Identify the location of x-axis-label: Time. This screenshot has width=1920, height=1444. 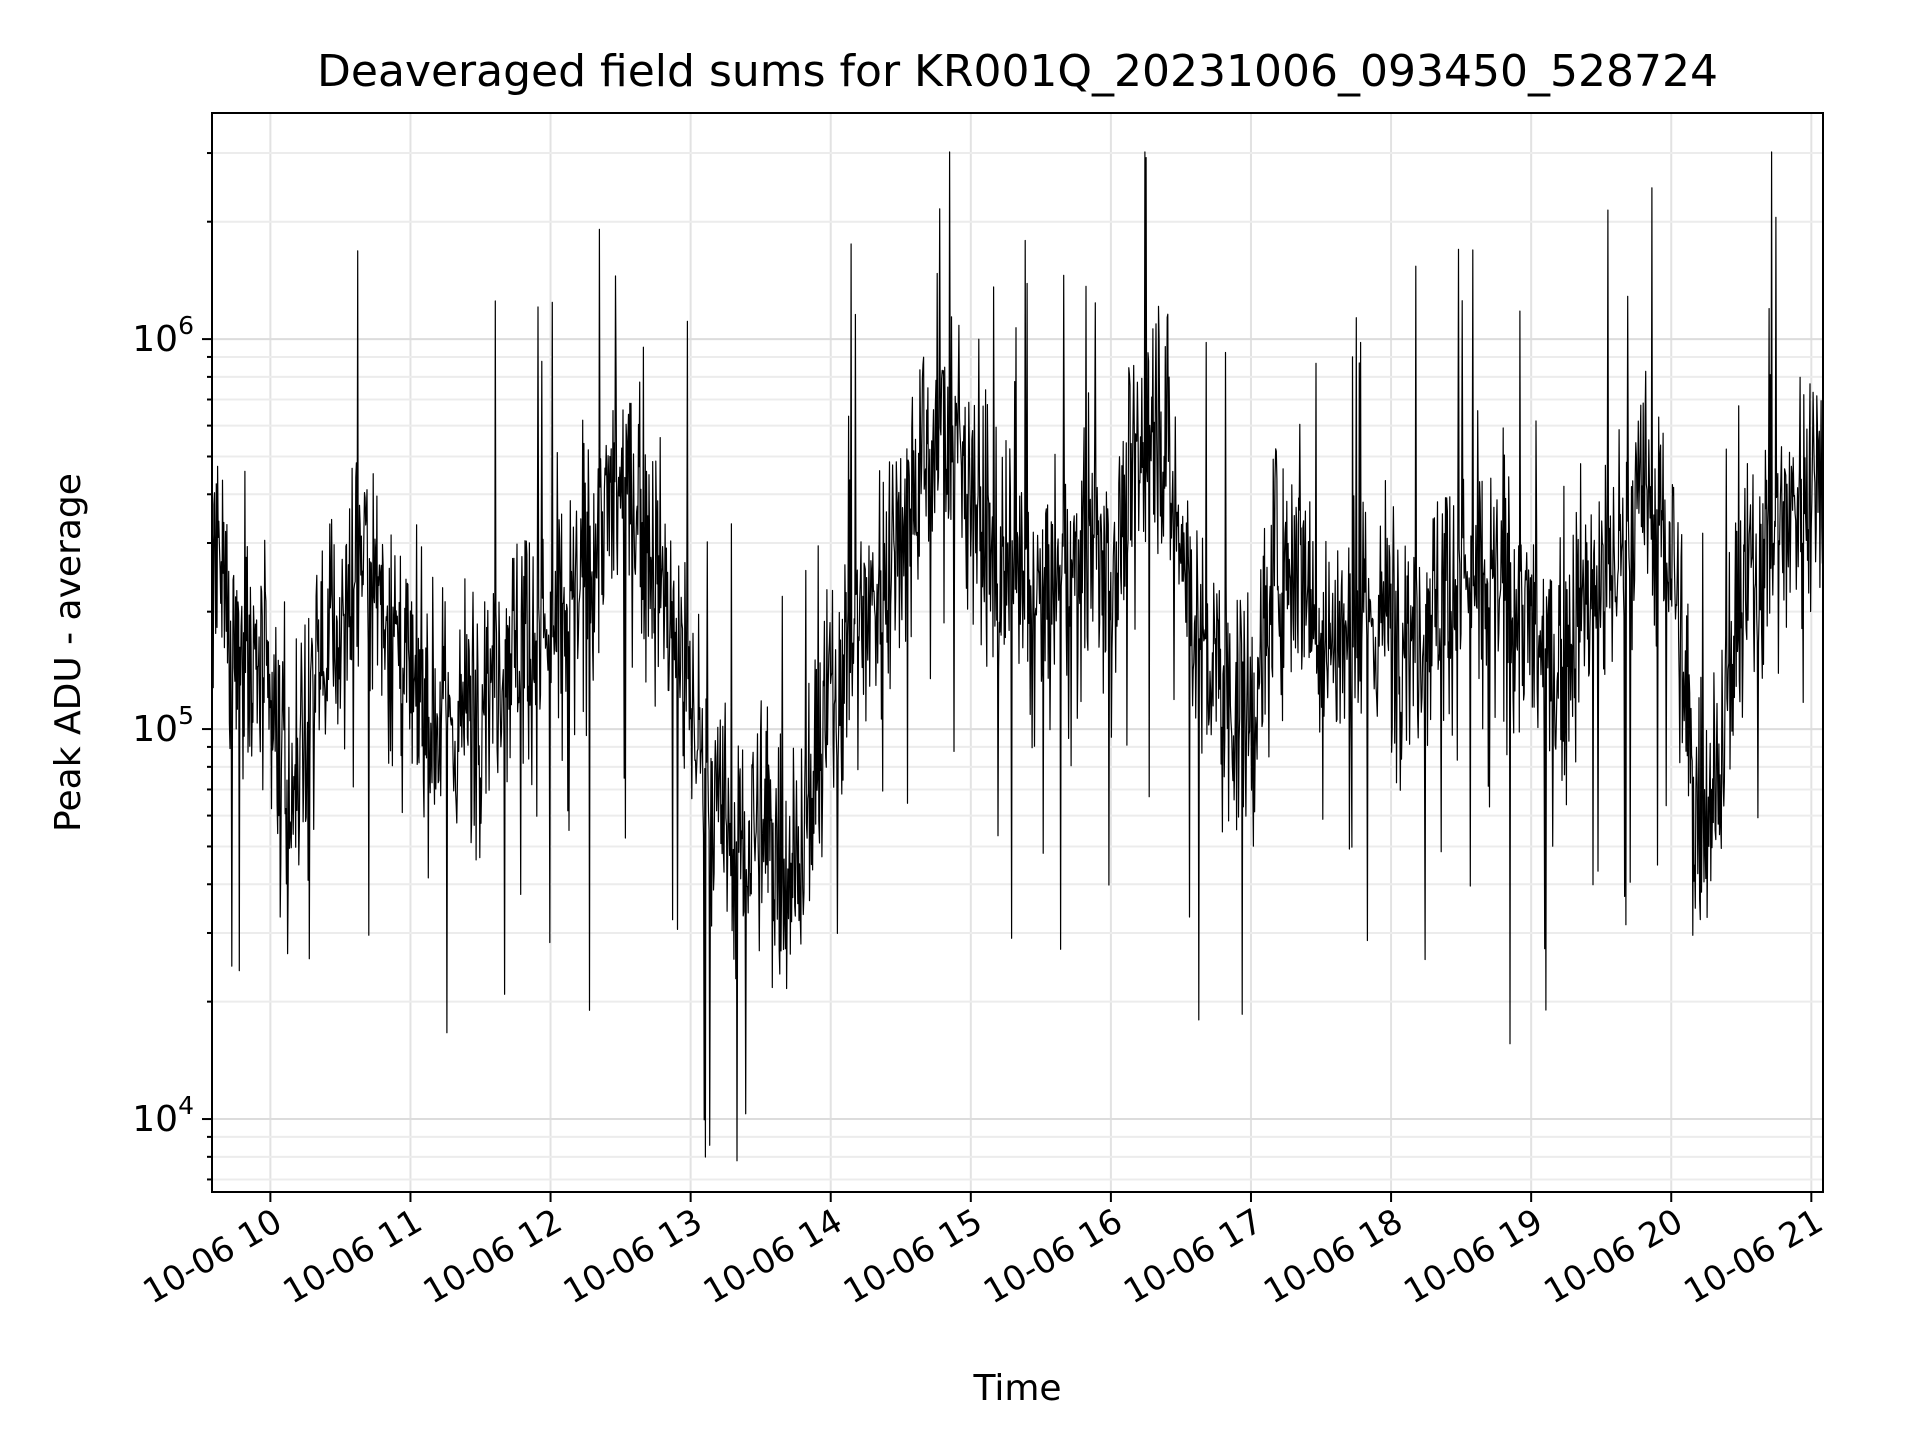
(1016, 1388).